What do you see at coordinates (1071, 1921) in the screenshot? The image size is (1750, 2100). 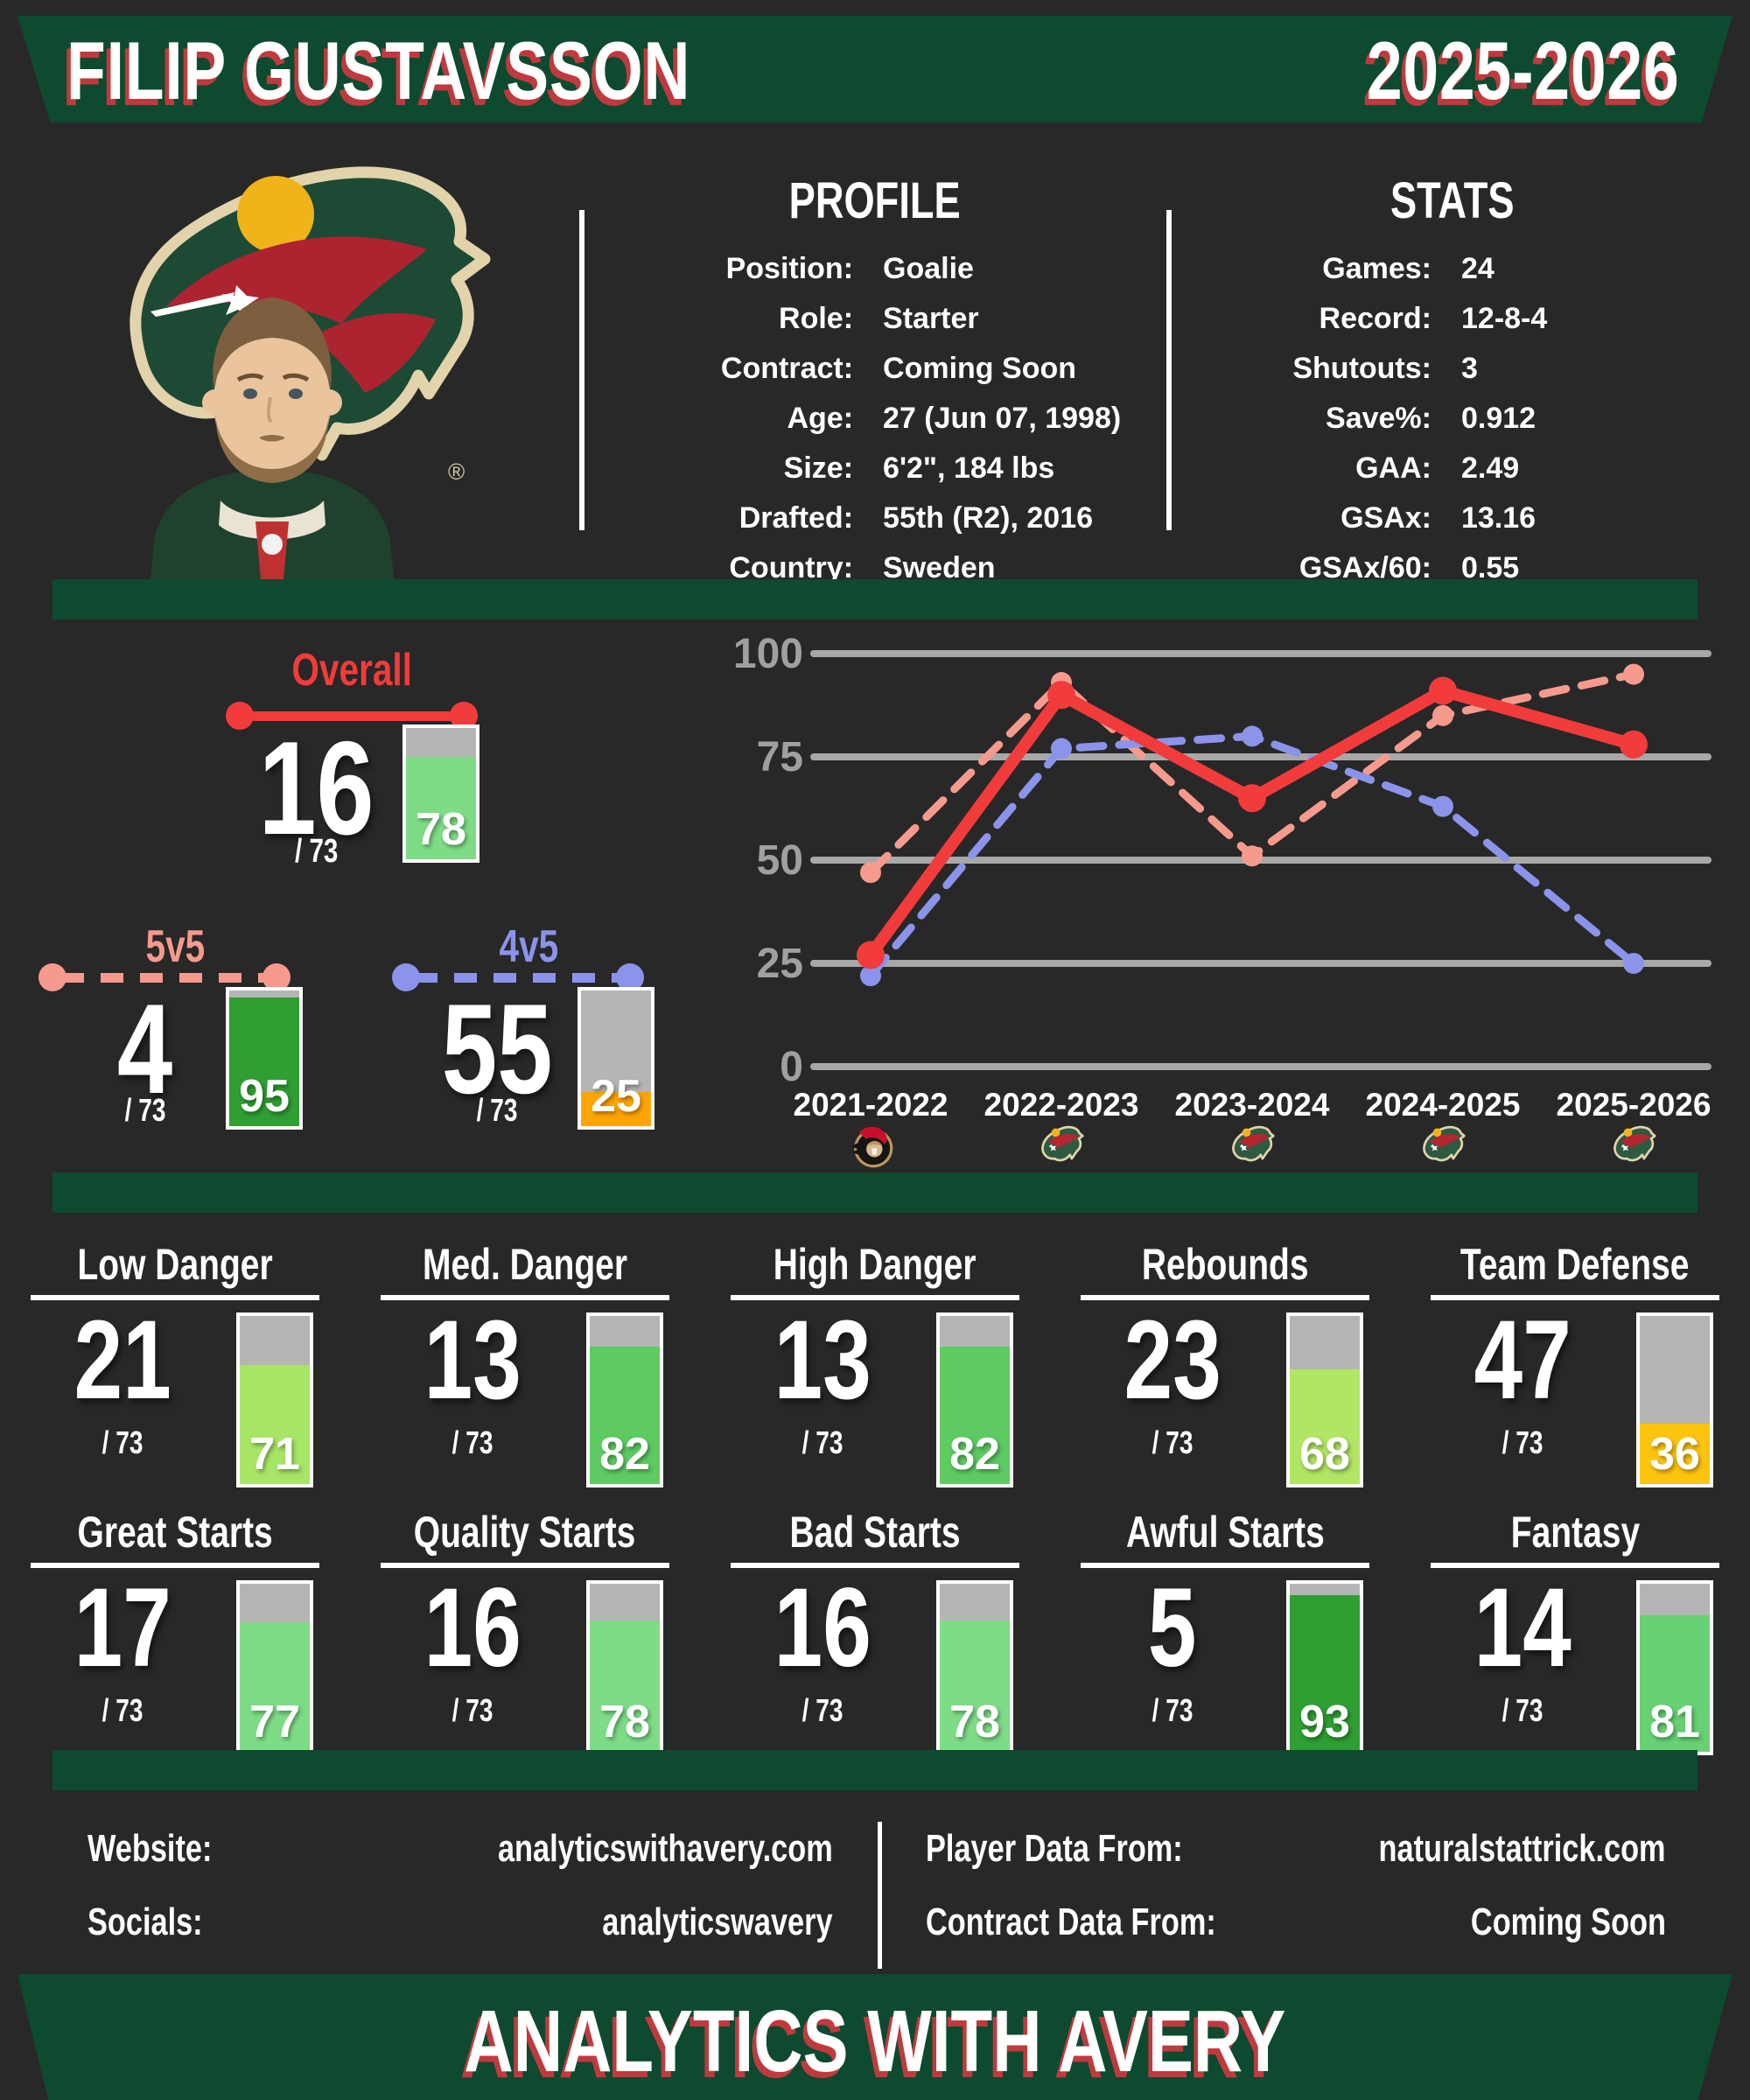 I see `footer-contract-data-label: Contract Data From:` at bounding box center [1071, 1921].